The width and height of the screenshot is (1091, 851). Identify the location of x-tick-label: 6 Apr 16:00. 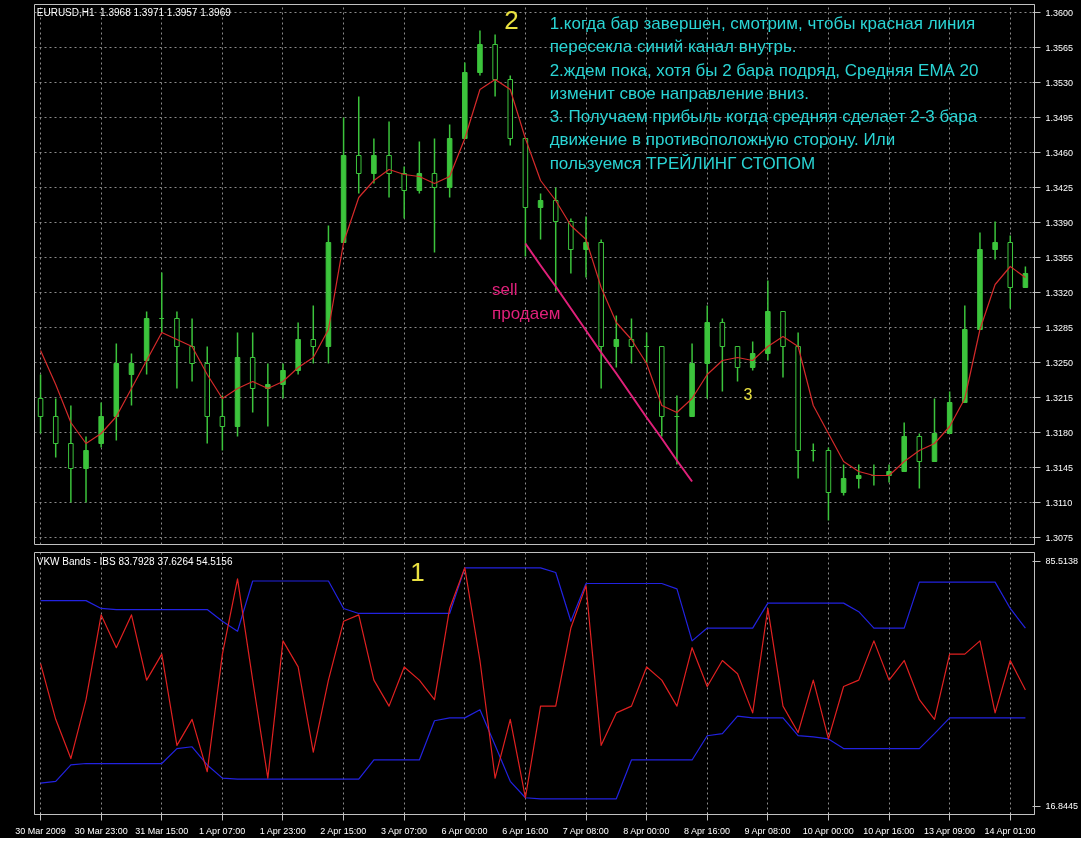
(525, 830).